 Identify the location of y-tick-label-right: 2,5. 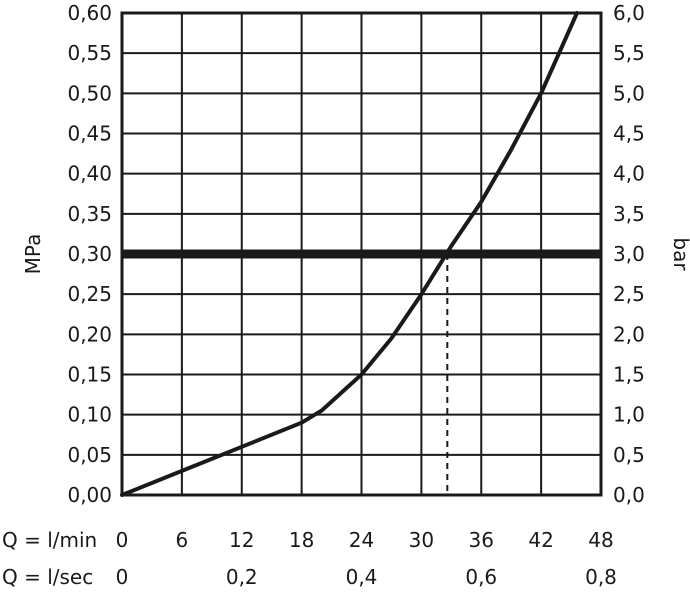
(629, 294).